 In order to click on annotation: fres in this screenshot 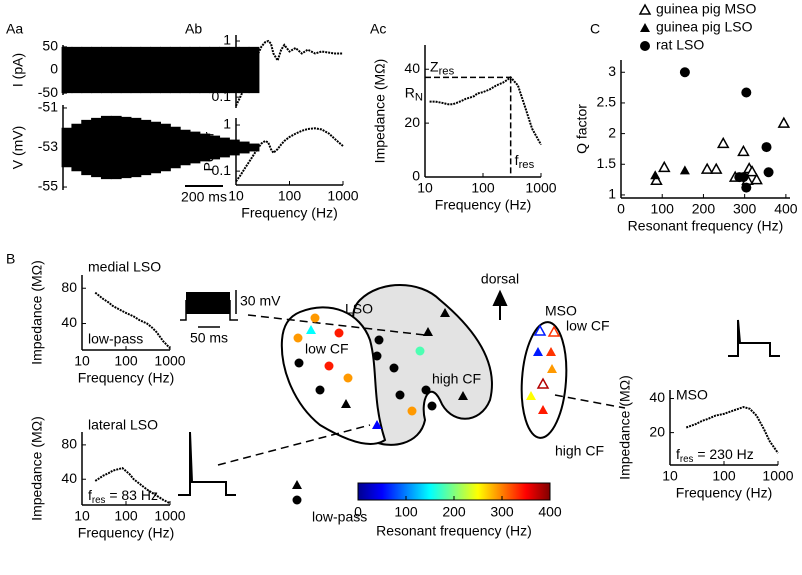, I will do `click(525, 161)`.